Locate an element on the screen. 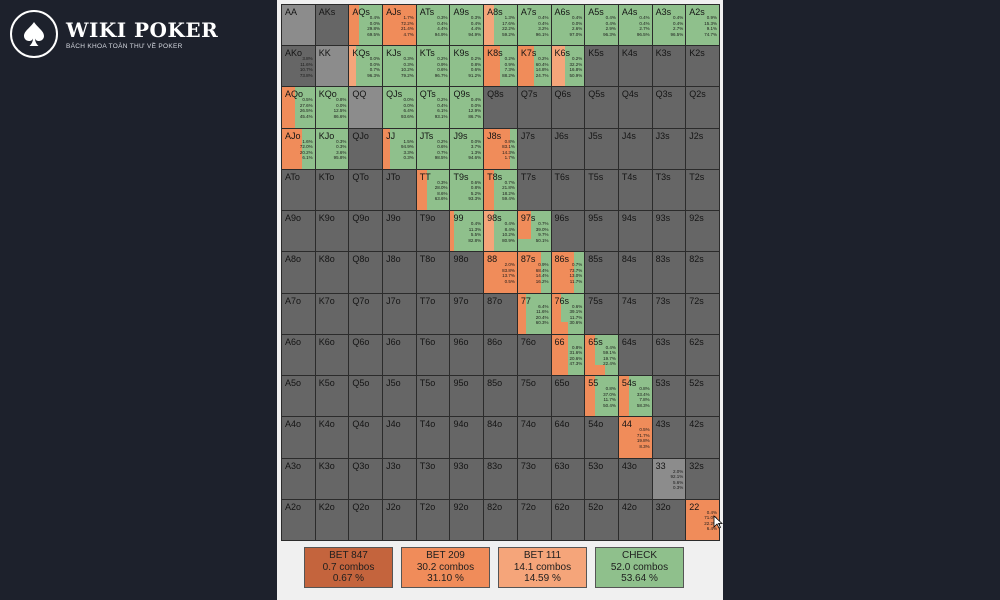 The image size is (1000, 600). legend-check: CHECK 52.0 combos 53.64 % is located at coordinates (639, 567).